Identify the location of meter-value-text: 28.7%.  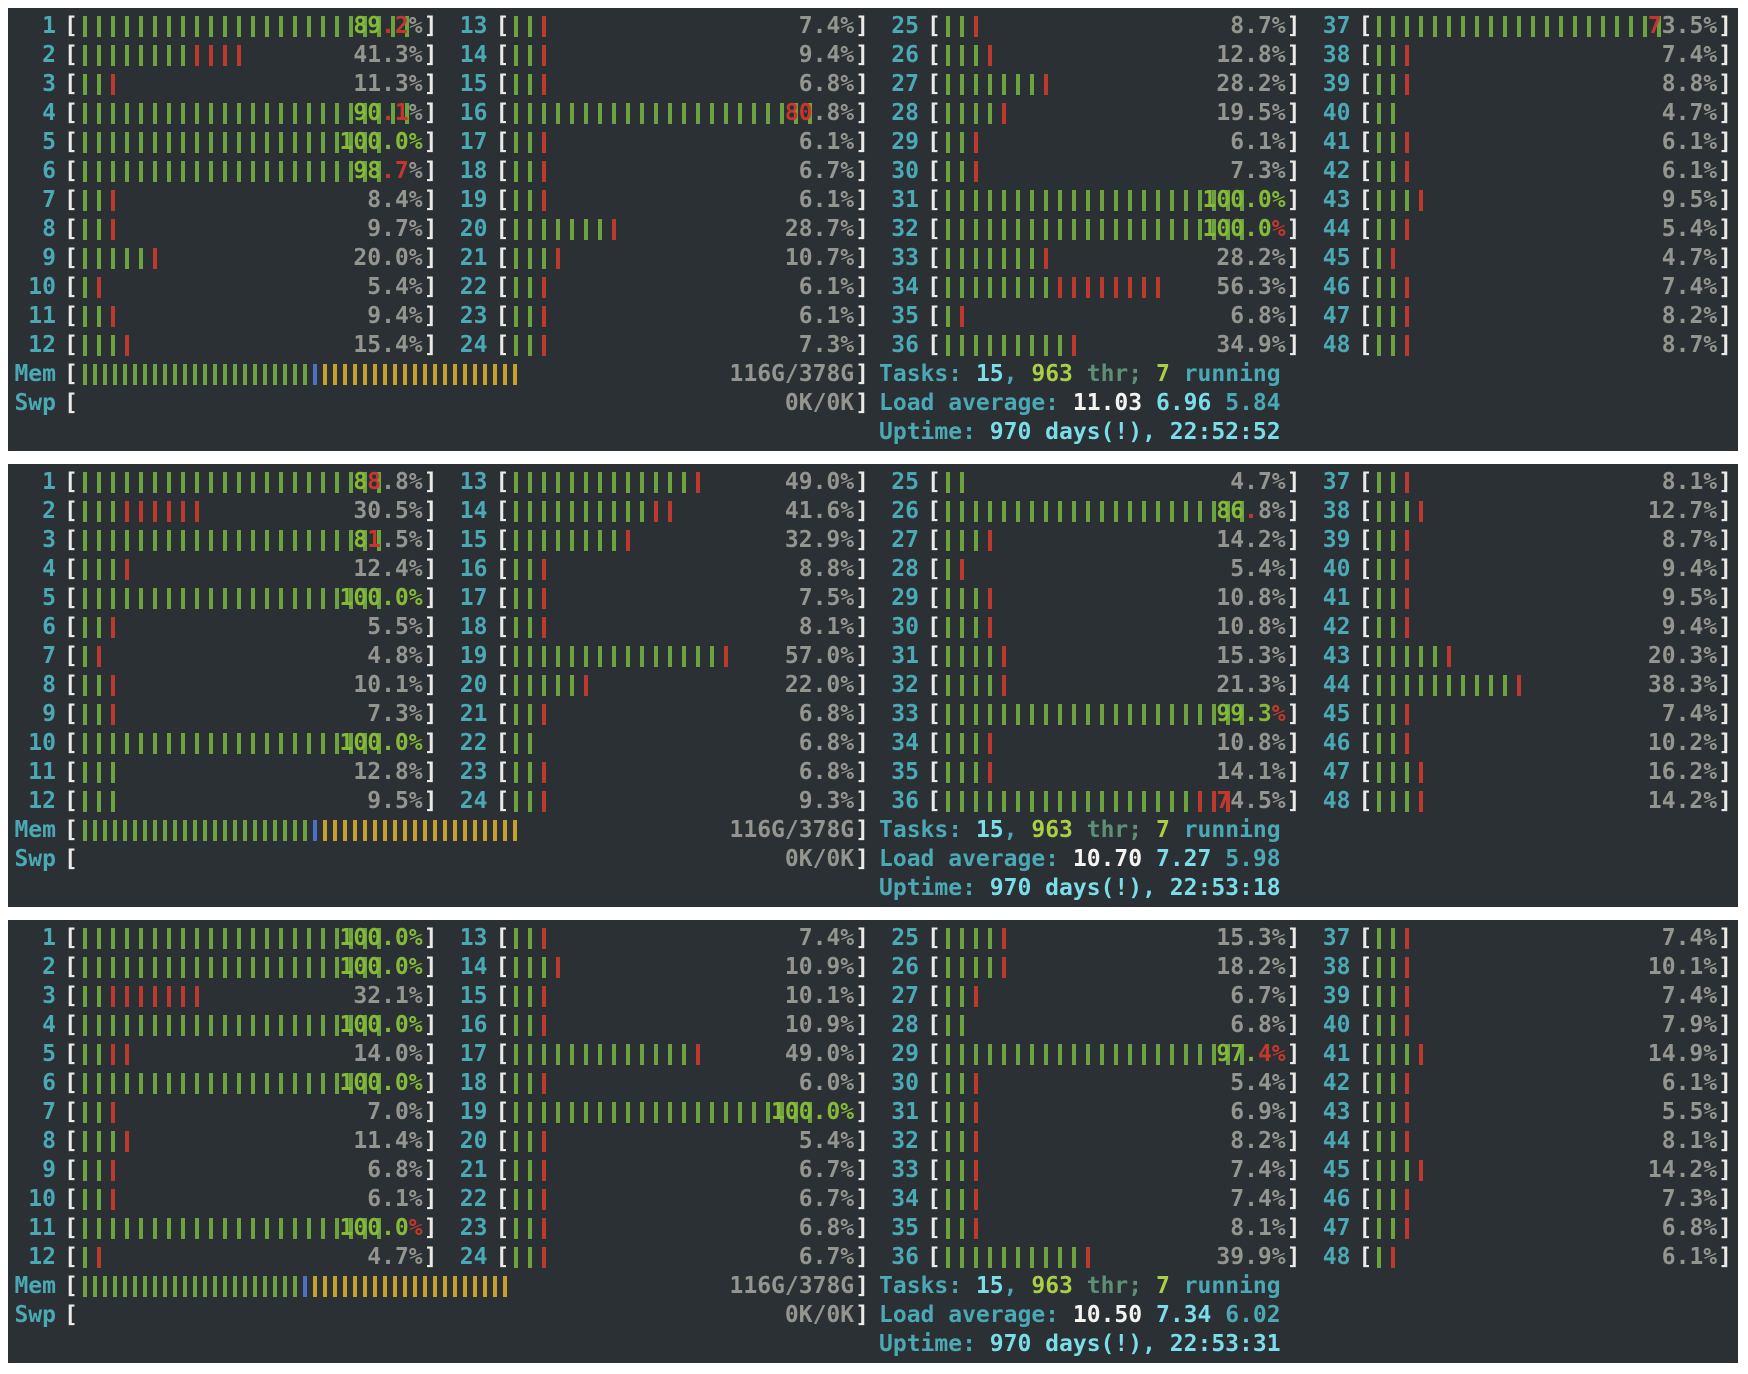
(819, 229).